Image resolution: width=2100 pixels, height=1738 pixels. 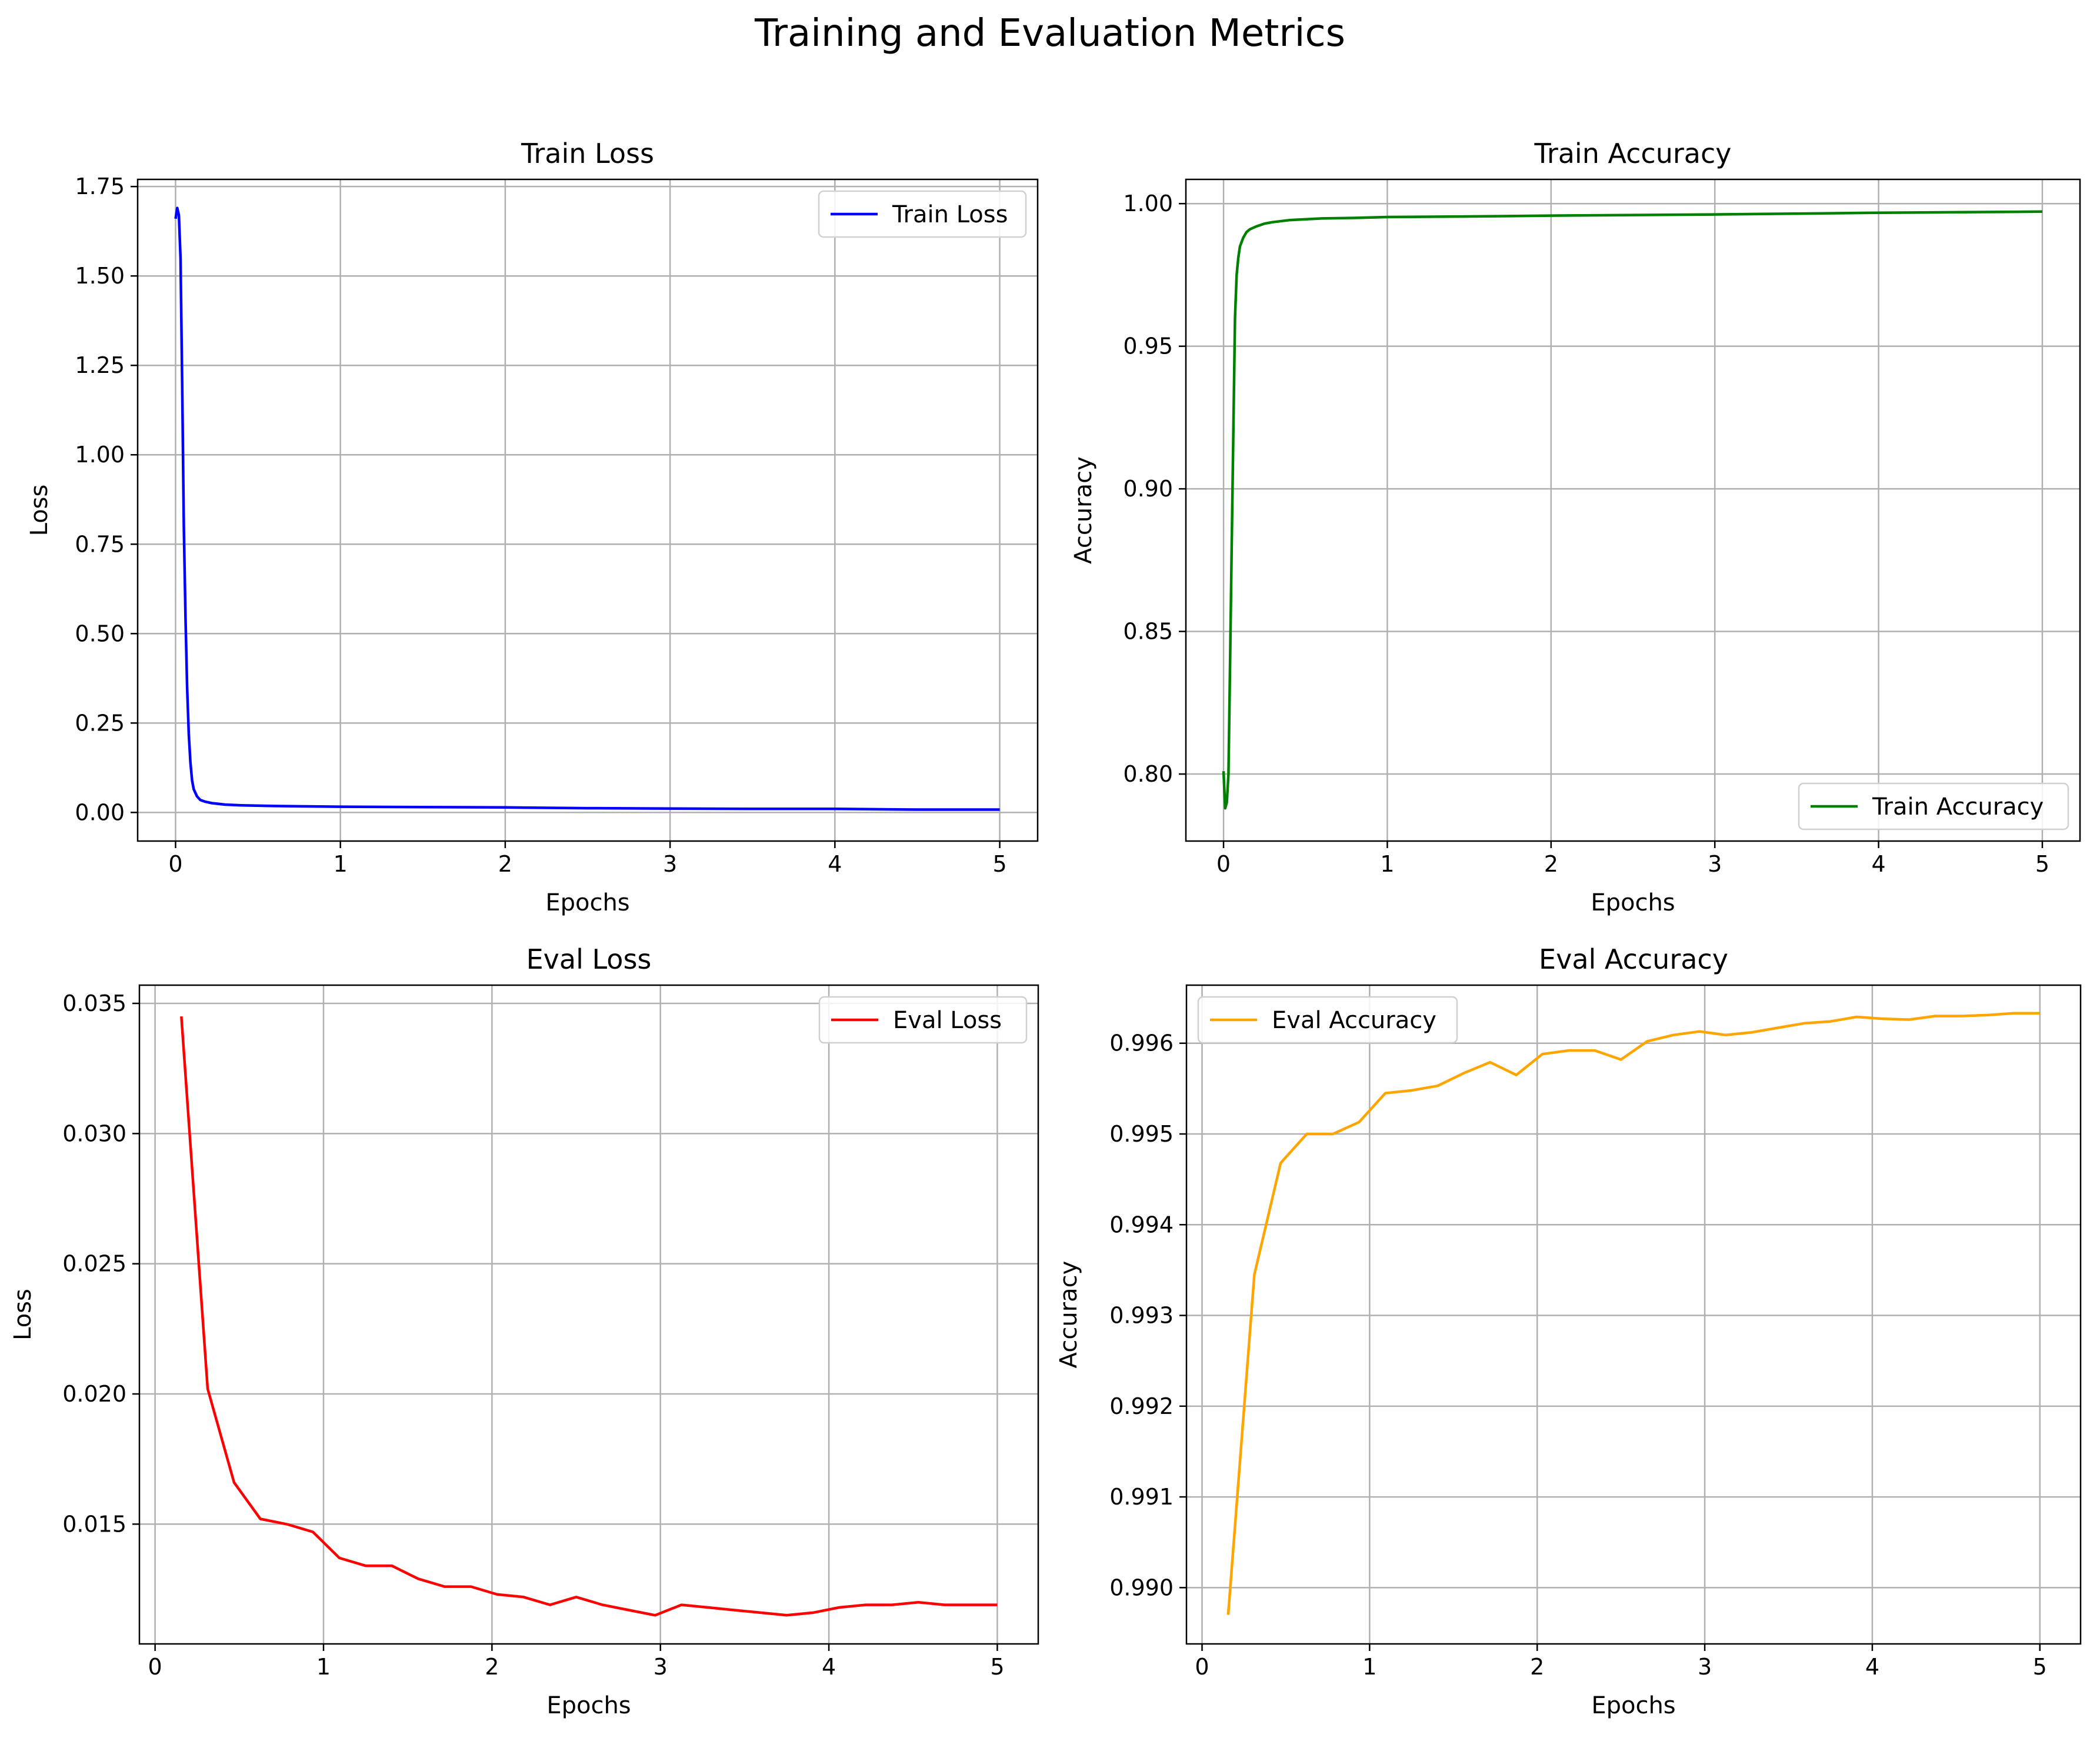 I want to click on y-tick-label: 0.85, so click(x=1148, y=632).